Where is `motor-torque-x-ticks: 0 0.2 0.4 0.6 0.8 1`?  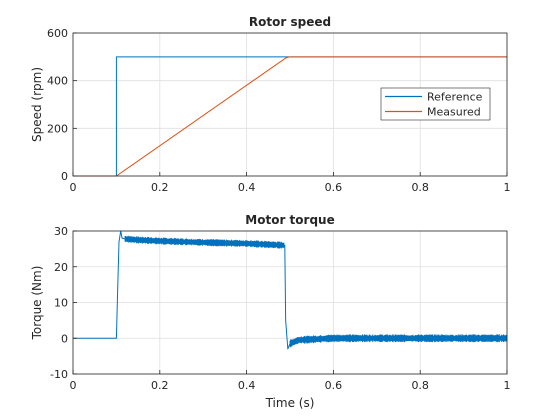 motor-torque-x-ticks: 0 0.2 0.4 0.6 0.8 1 is located at coordinates (290, 381).